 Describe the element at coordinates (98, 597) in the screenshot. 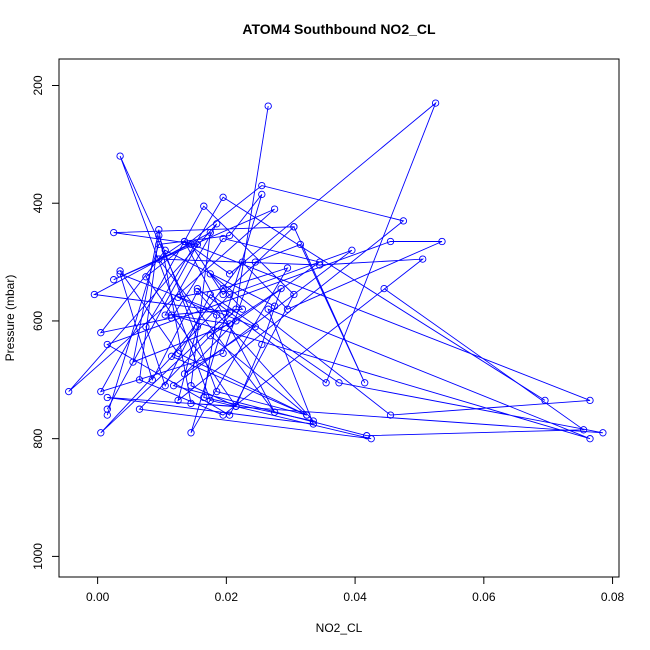

I see `x-tick-label: 0.00` at that location.